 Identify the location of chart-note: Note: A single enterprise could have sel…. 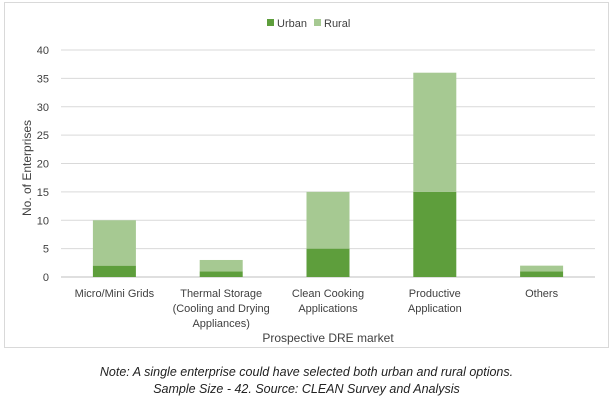
(306, 381).